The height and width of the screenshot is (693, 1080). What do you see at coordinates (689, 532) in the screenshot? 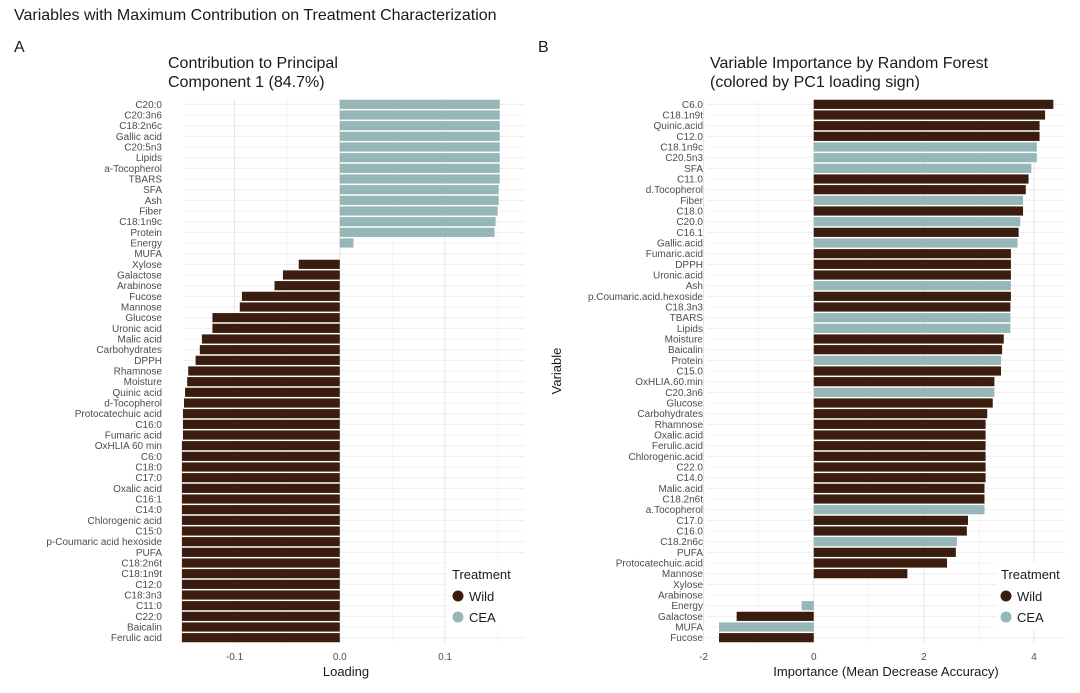
I see `y-tick-label: C16.0` at bounding box center [689, 532].